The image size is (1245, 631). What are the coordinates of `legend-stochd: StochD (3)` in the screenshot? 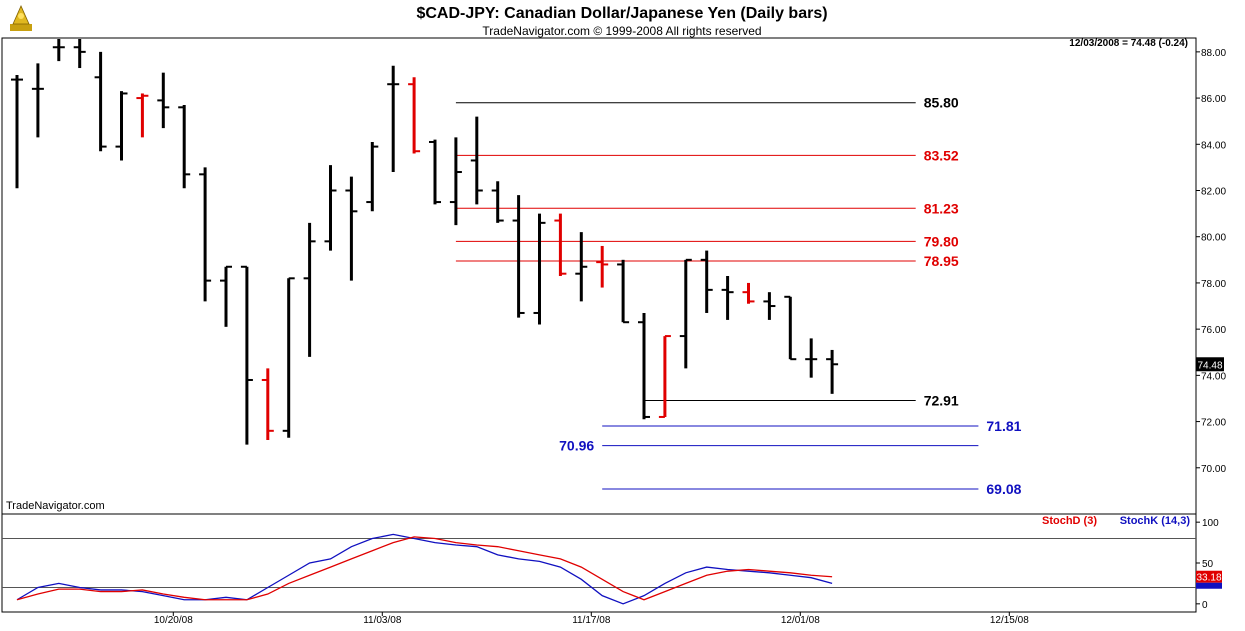 It's located at (1069, 521).